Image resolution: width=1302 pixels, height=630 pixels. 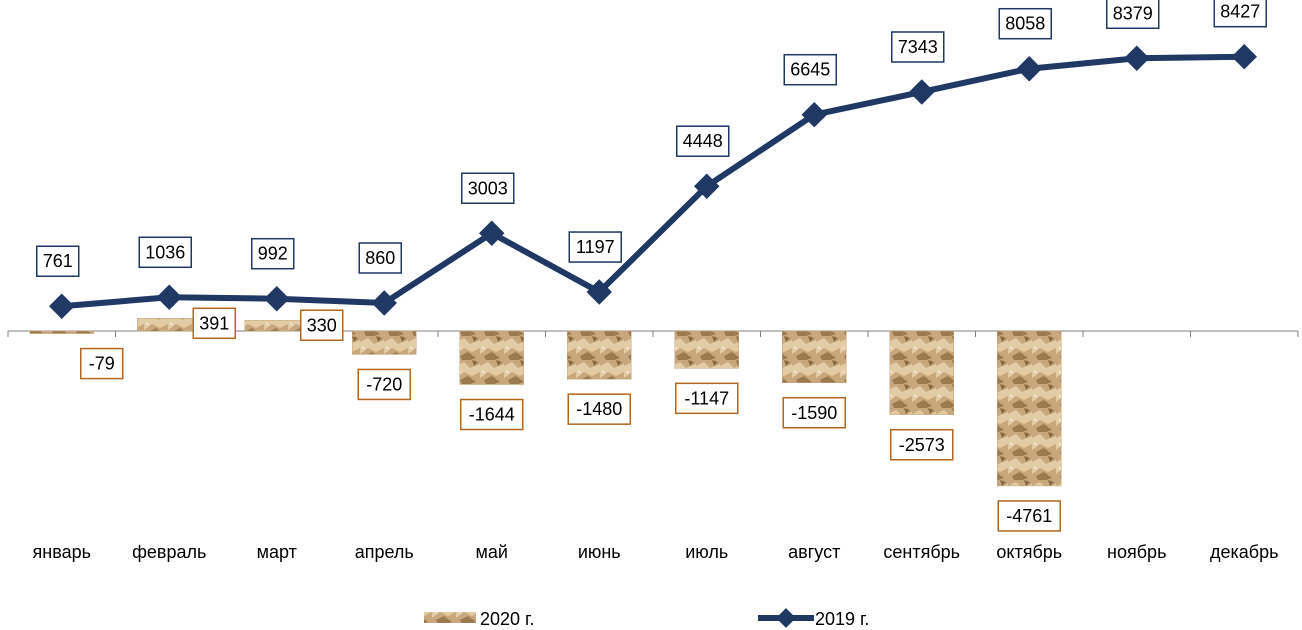 I want to click on label-2019-0-text: 761, so click(x=58, y=261).